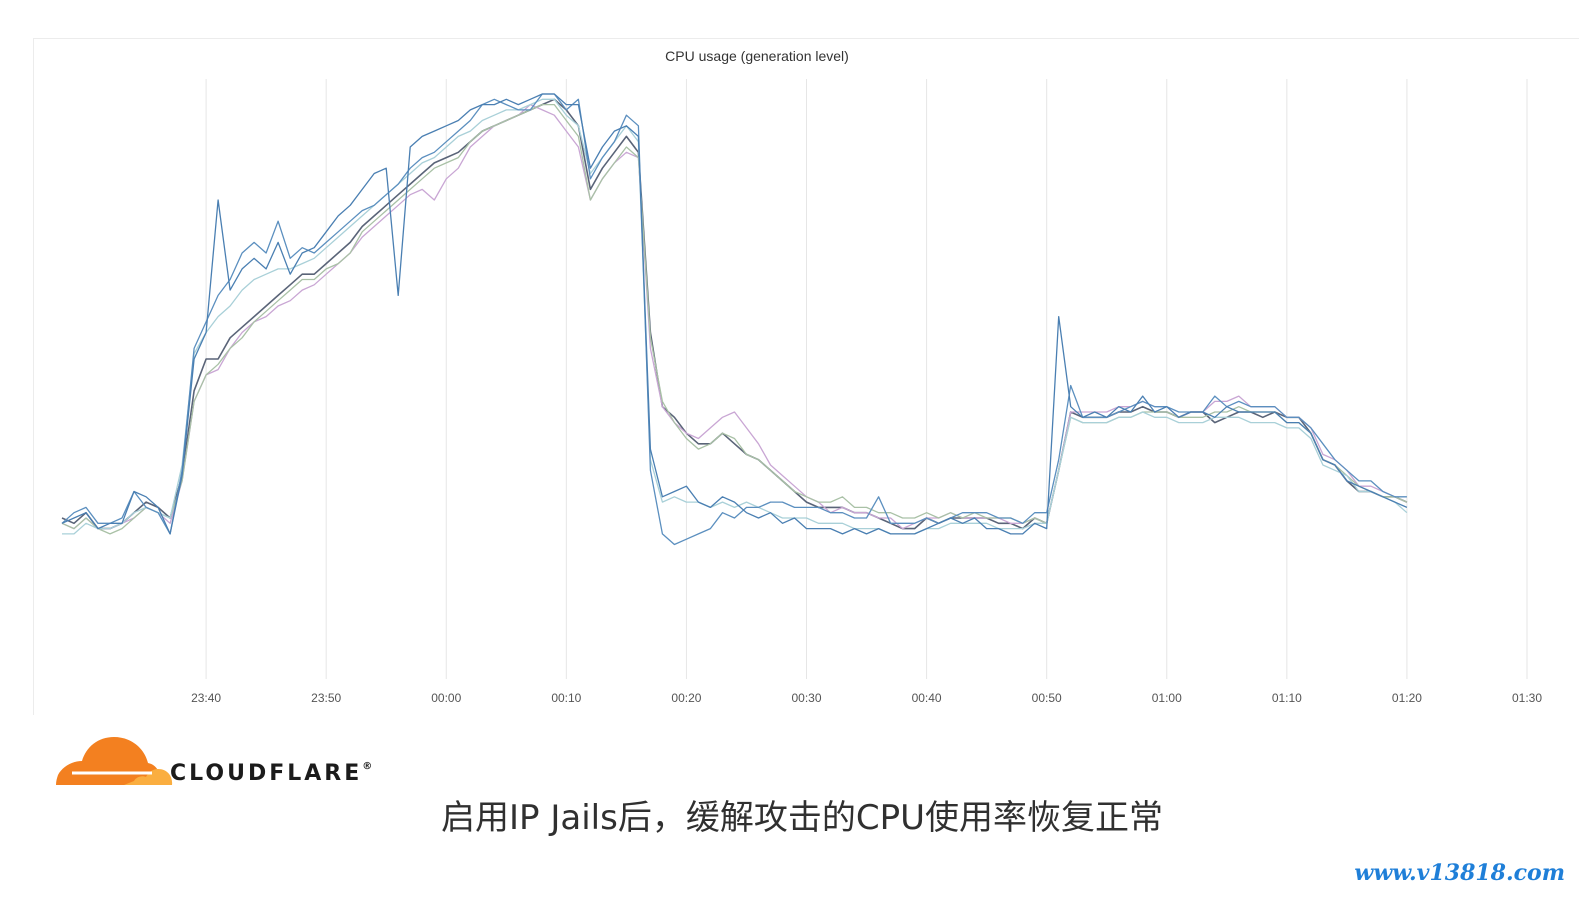  Describe the element at coordinates (1287, 698) in the screenshot. I see `x-tick-label: 01:10` at that location.